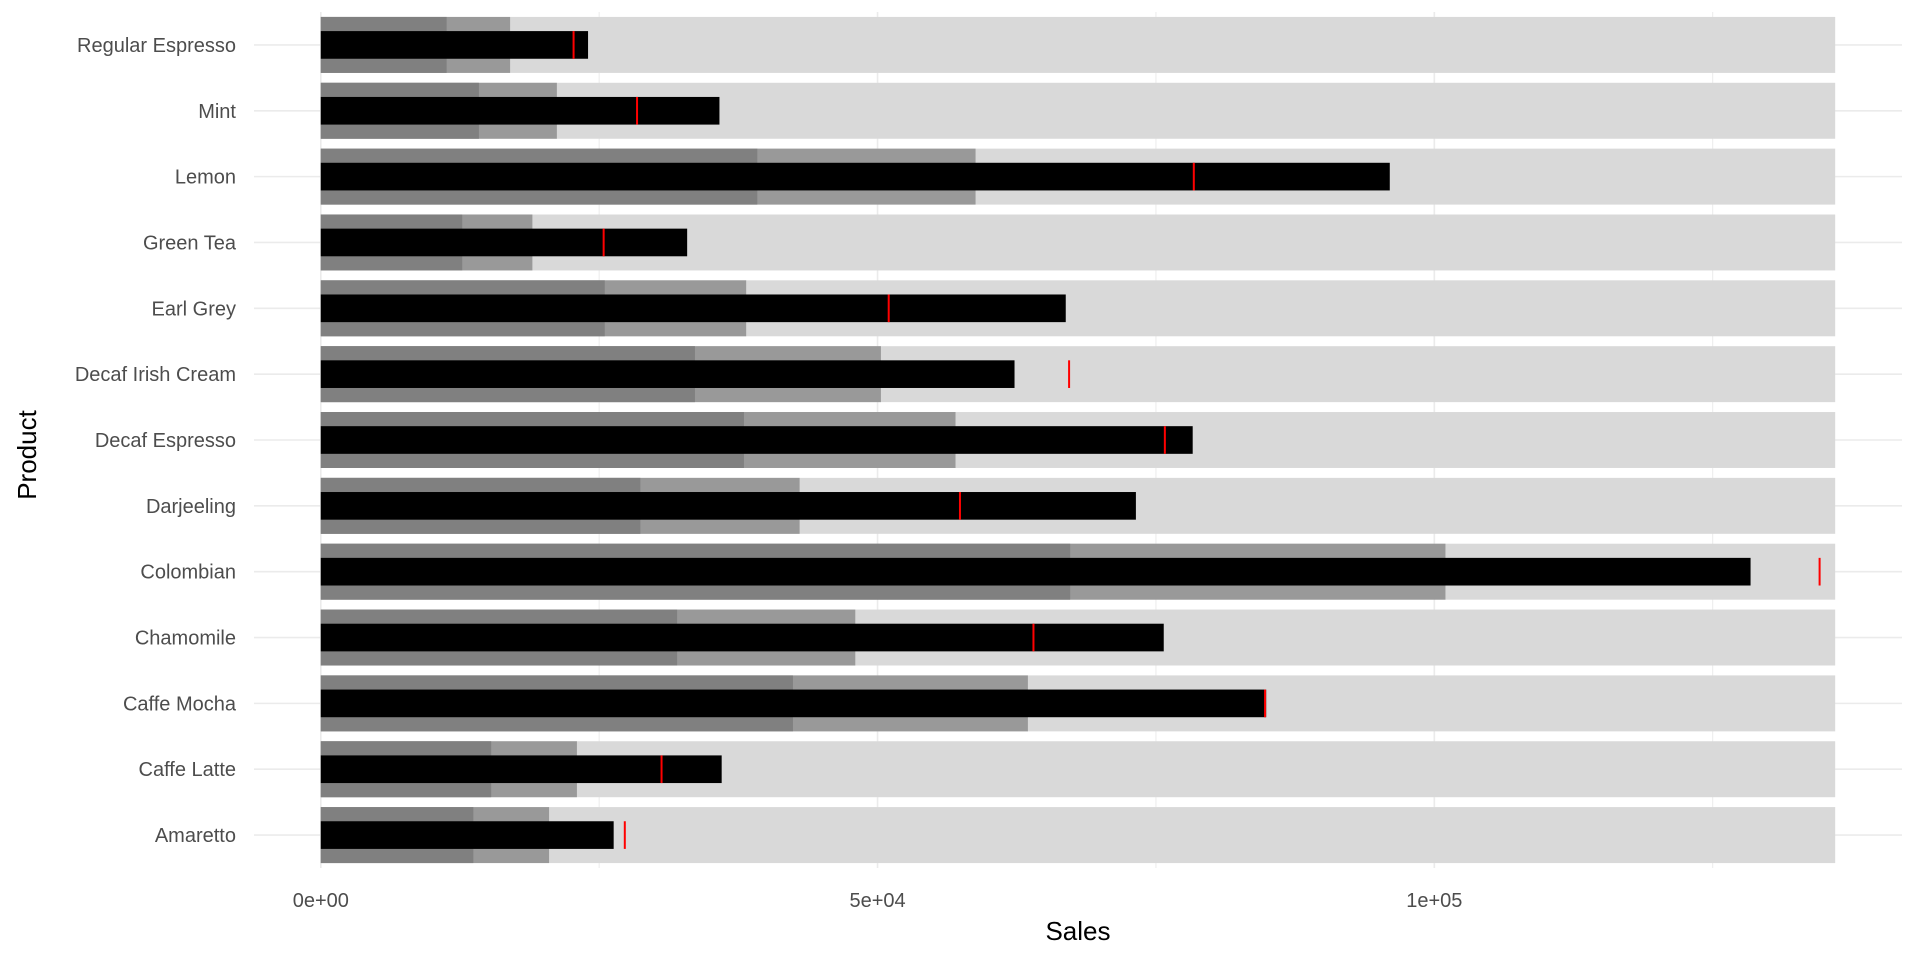  What do you see at coordinates (165, 441) in the screenshot?
I see `y-tick-label: Decaf Espresso` at bounding box center [165, 441].